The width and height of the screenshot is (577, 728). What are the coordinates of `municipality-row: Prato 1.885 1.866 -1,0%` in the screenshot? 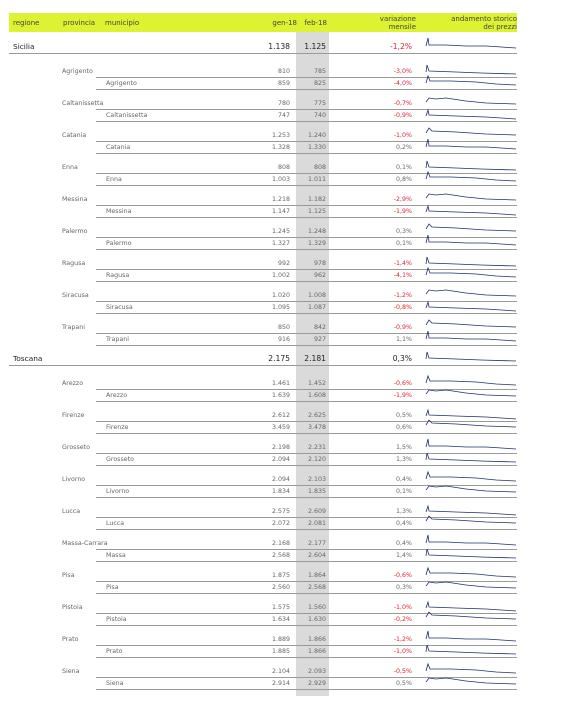 It's located at (288, 652).